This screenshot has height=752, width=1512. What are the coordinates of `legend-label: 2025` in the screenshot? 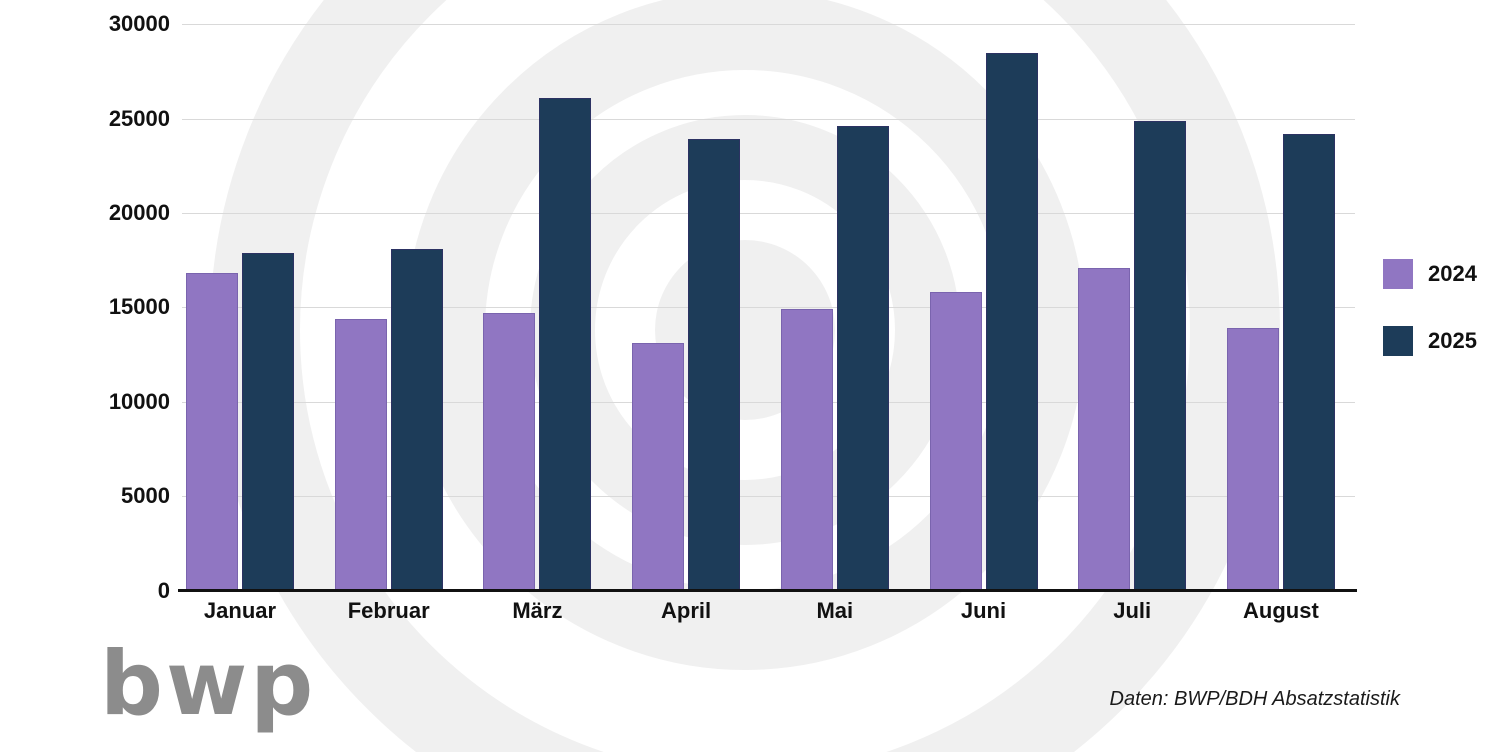 It's located at (1452, 340).